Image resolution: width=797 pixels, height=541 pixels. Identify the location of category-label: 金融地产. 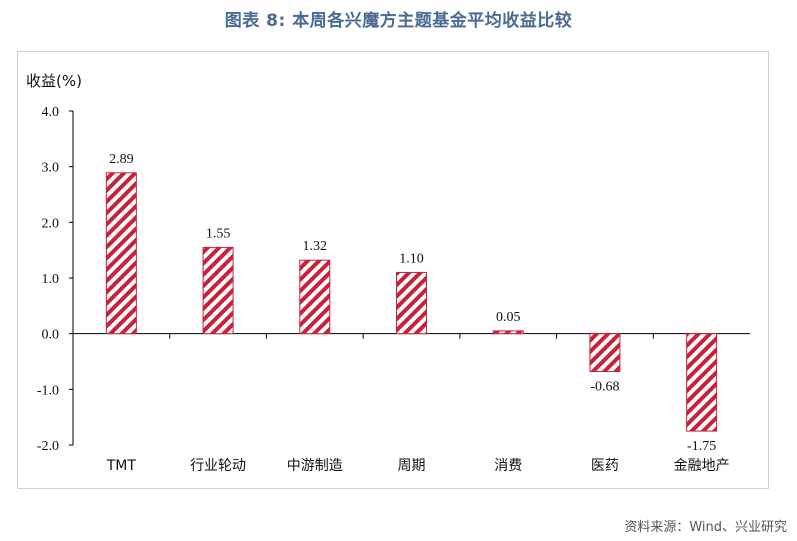
(702, 466).